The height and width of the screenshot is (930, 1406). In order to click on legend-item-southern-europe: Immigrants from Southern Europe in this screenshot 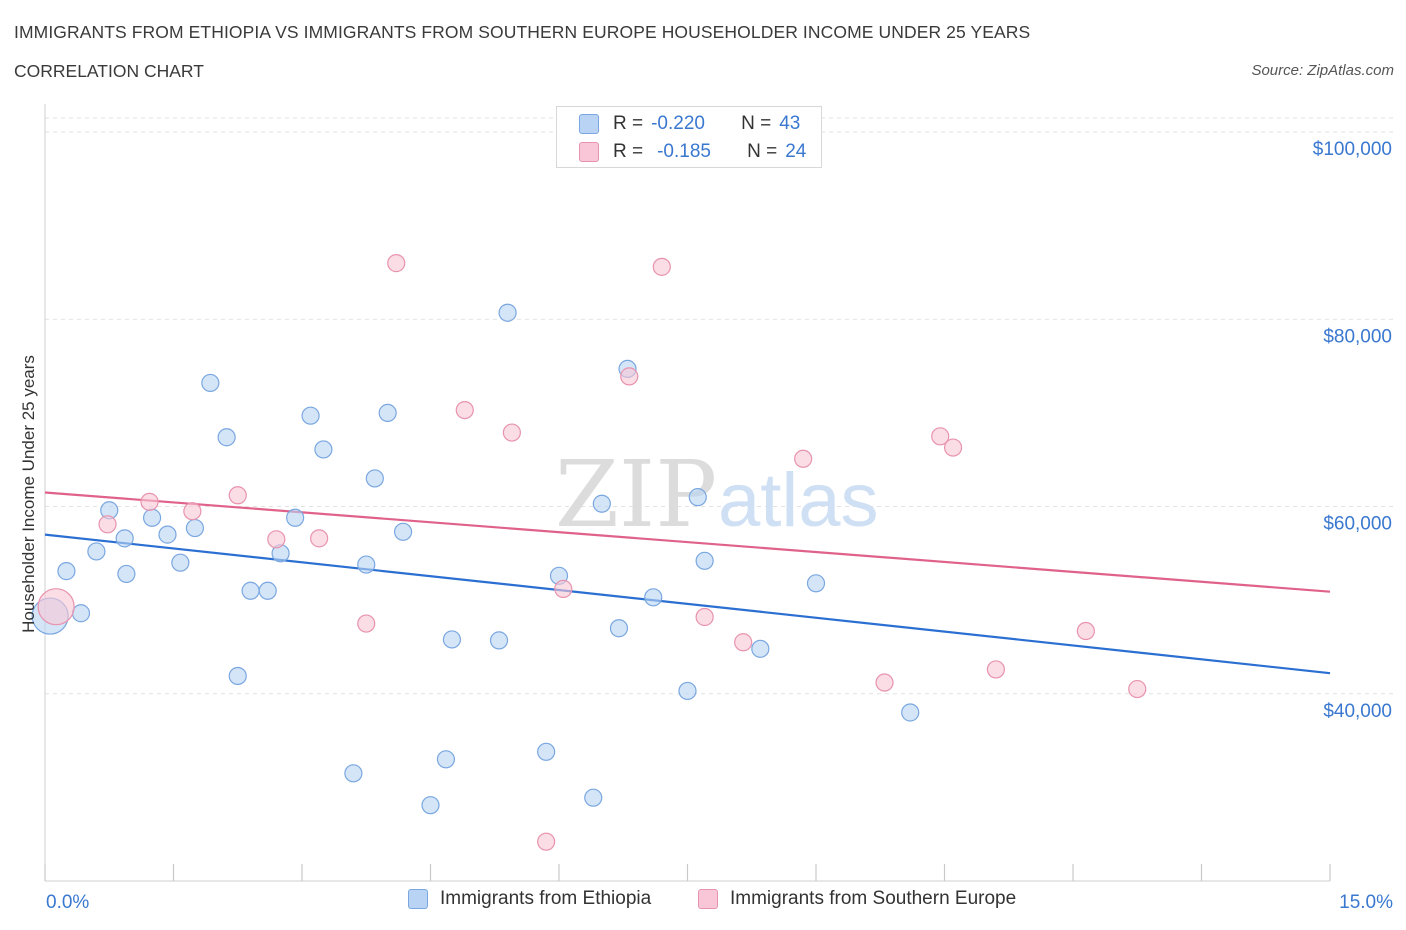, I will do `click(857, 899)`.